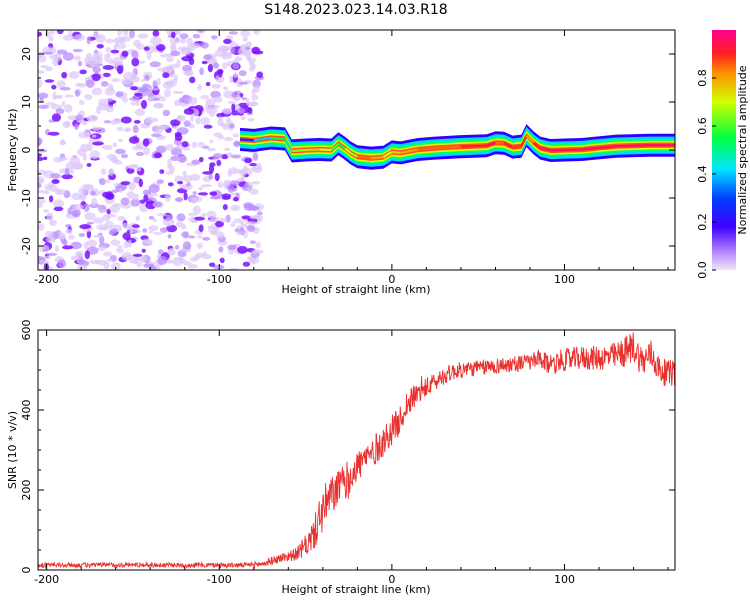 The height and width of the screenshot is (600, 750). I want to click on signal-ridge, so click(457, 147).